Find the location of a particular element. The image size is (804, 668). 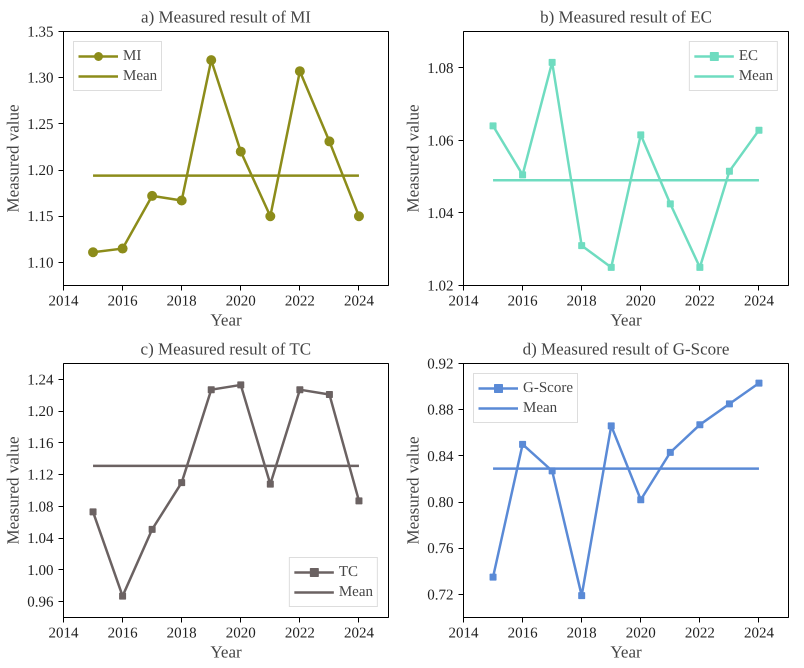

y-tick-label: 1.30 is located at coordinates (40, 78).